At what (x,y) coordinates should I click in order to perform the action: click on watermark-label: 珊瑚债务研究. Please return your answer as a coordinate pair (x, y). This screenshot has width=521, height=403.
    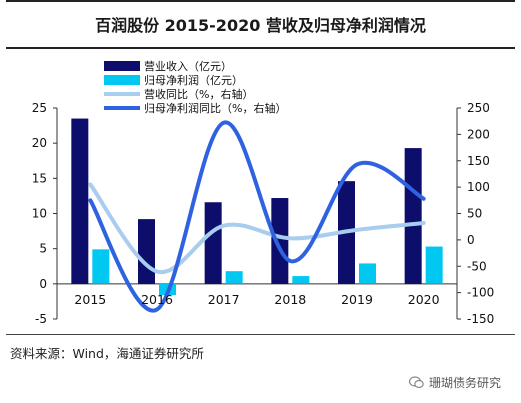
    Looking at the image, I should click on (464, 383).